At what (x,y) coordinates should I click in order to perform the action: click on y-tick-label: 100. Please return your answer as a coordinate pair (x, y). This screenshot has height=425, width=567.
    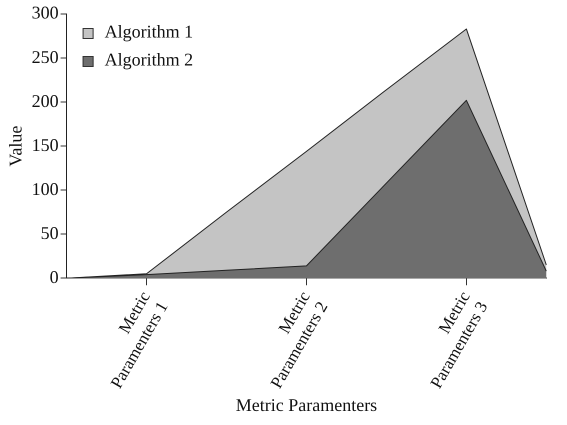
    Looking at the image, I should click on (45, 188).